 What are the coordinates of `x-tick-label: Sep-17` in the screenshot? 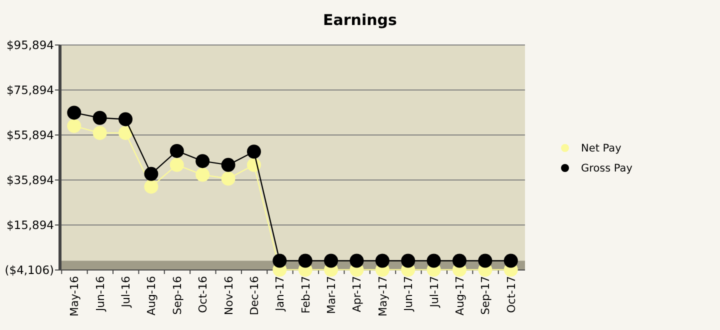 It's located at (485, 295).